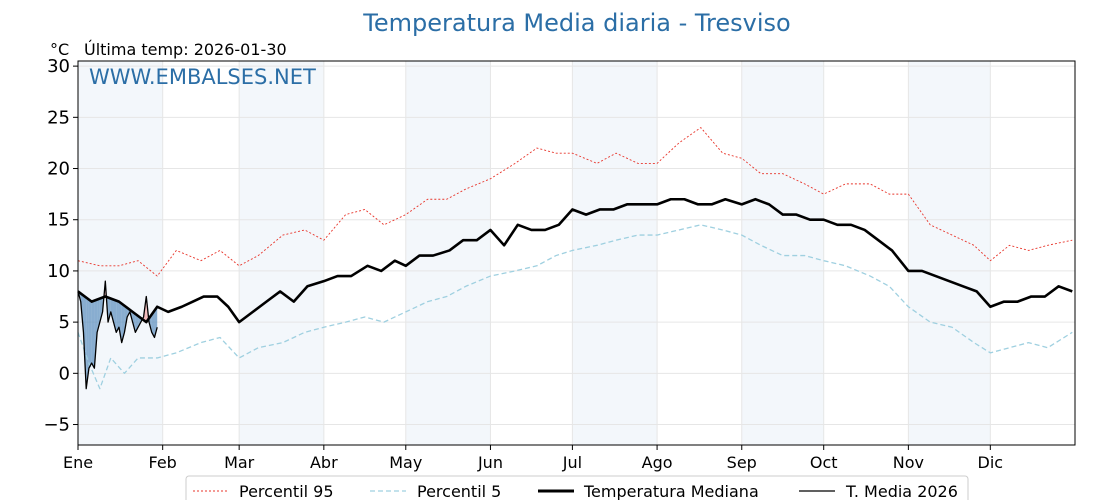  I want to click on x-axis-ticks: Ene Feb Mar Abr May Jun Jul Ago Sep Oct Nov Dic, so click(533, 458).